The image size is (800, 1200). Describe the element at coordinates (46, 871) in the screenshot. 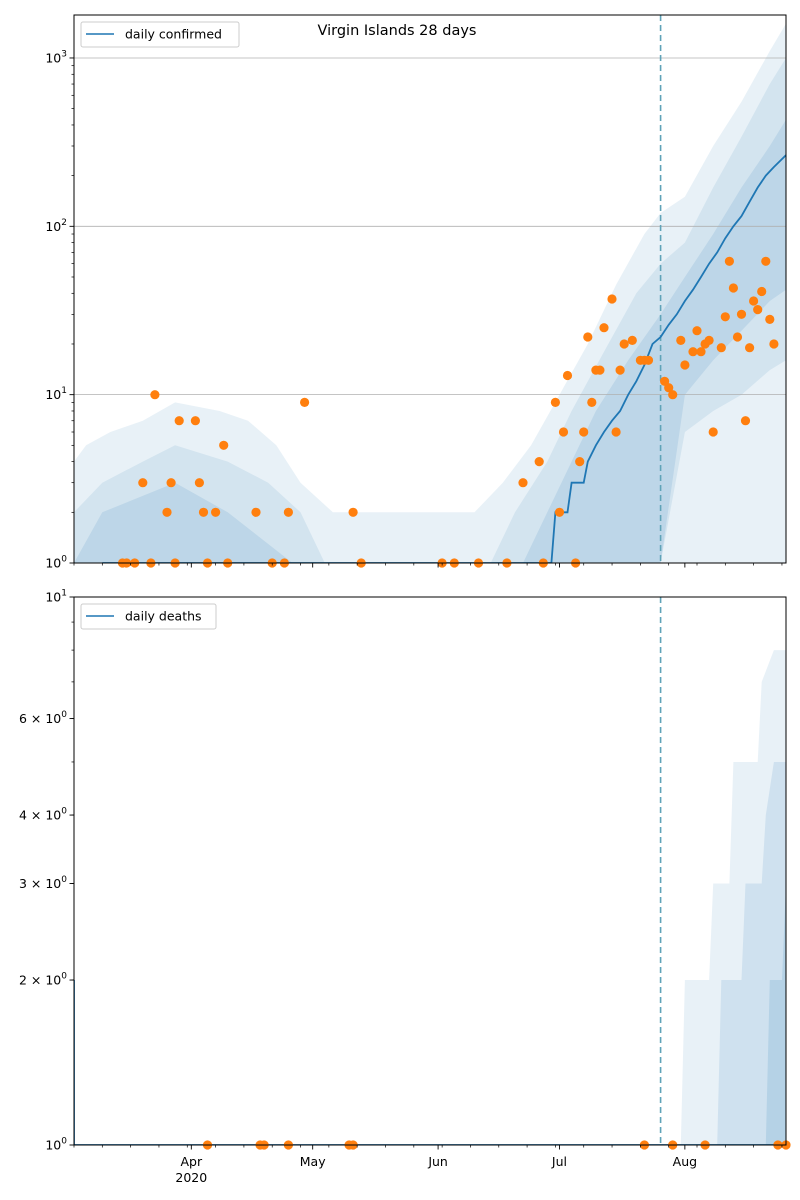

I see `deaths-y-axis: 101 6 × 100 4 × 100 3 × 100 2 × 100 100` at that location.